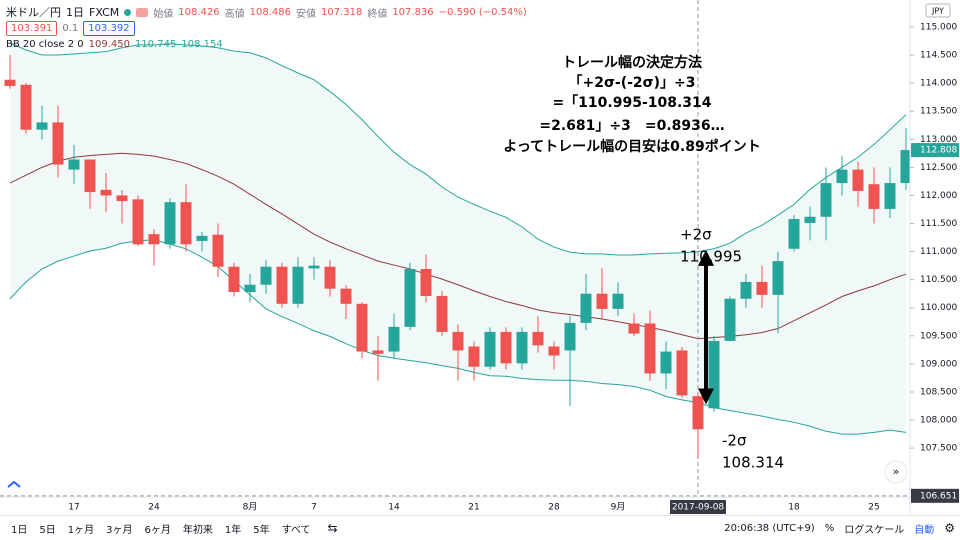  What do you see at coordinates (109, 28) in the screenshot?
I see `ask: 103.392` at bounding box center [109, 28].